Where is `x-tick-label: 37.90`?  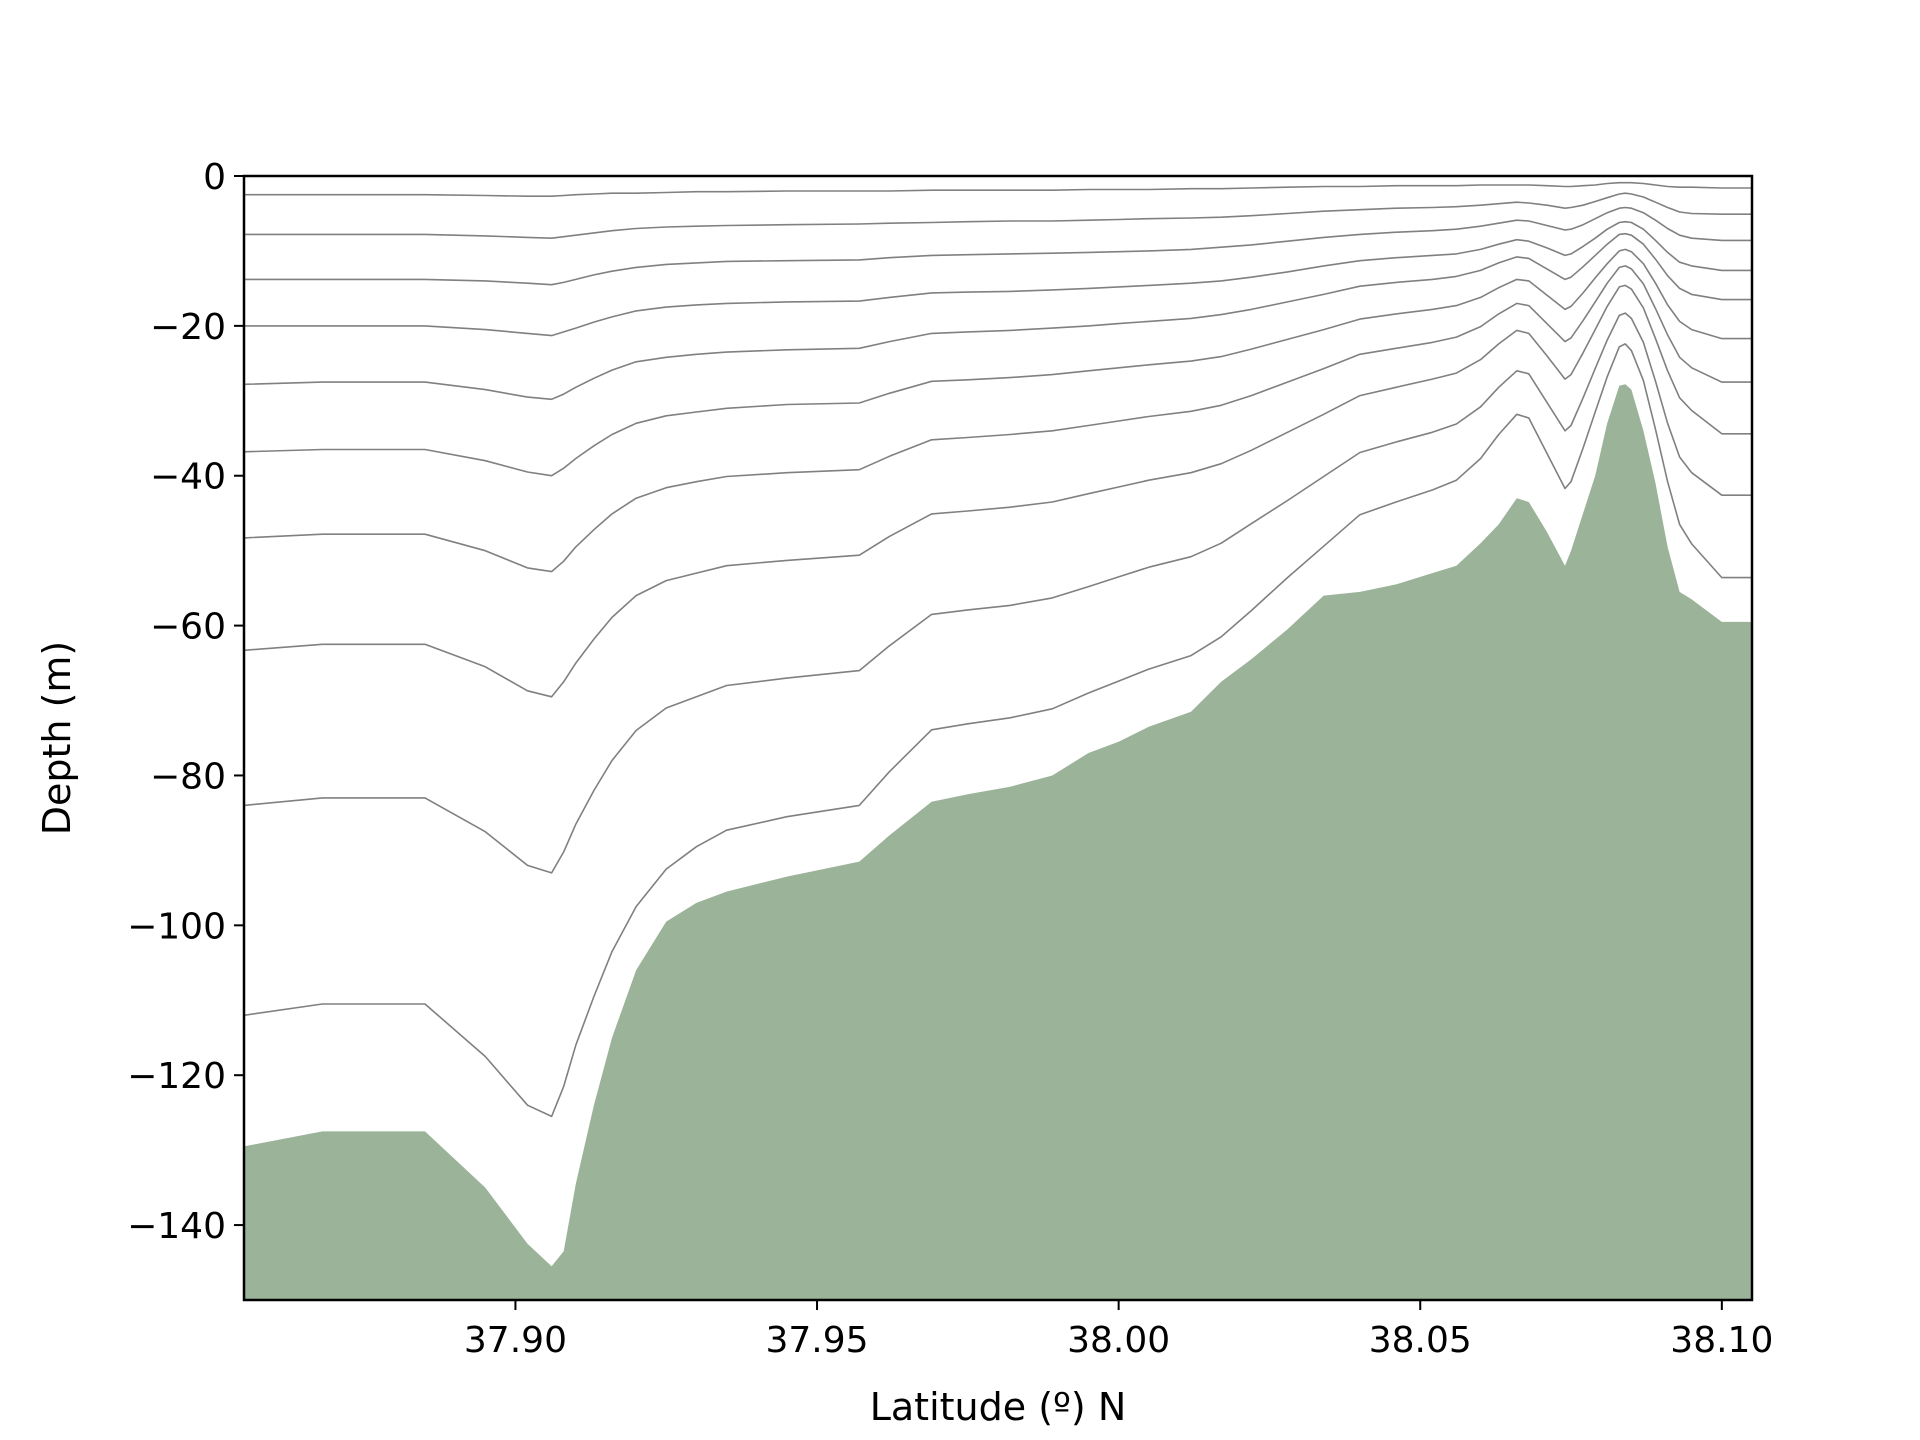 x-tick-label: 37.90 is located at coordinates (515, 1340).